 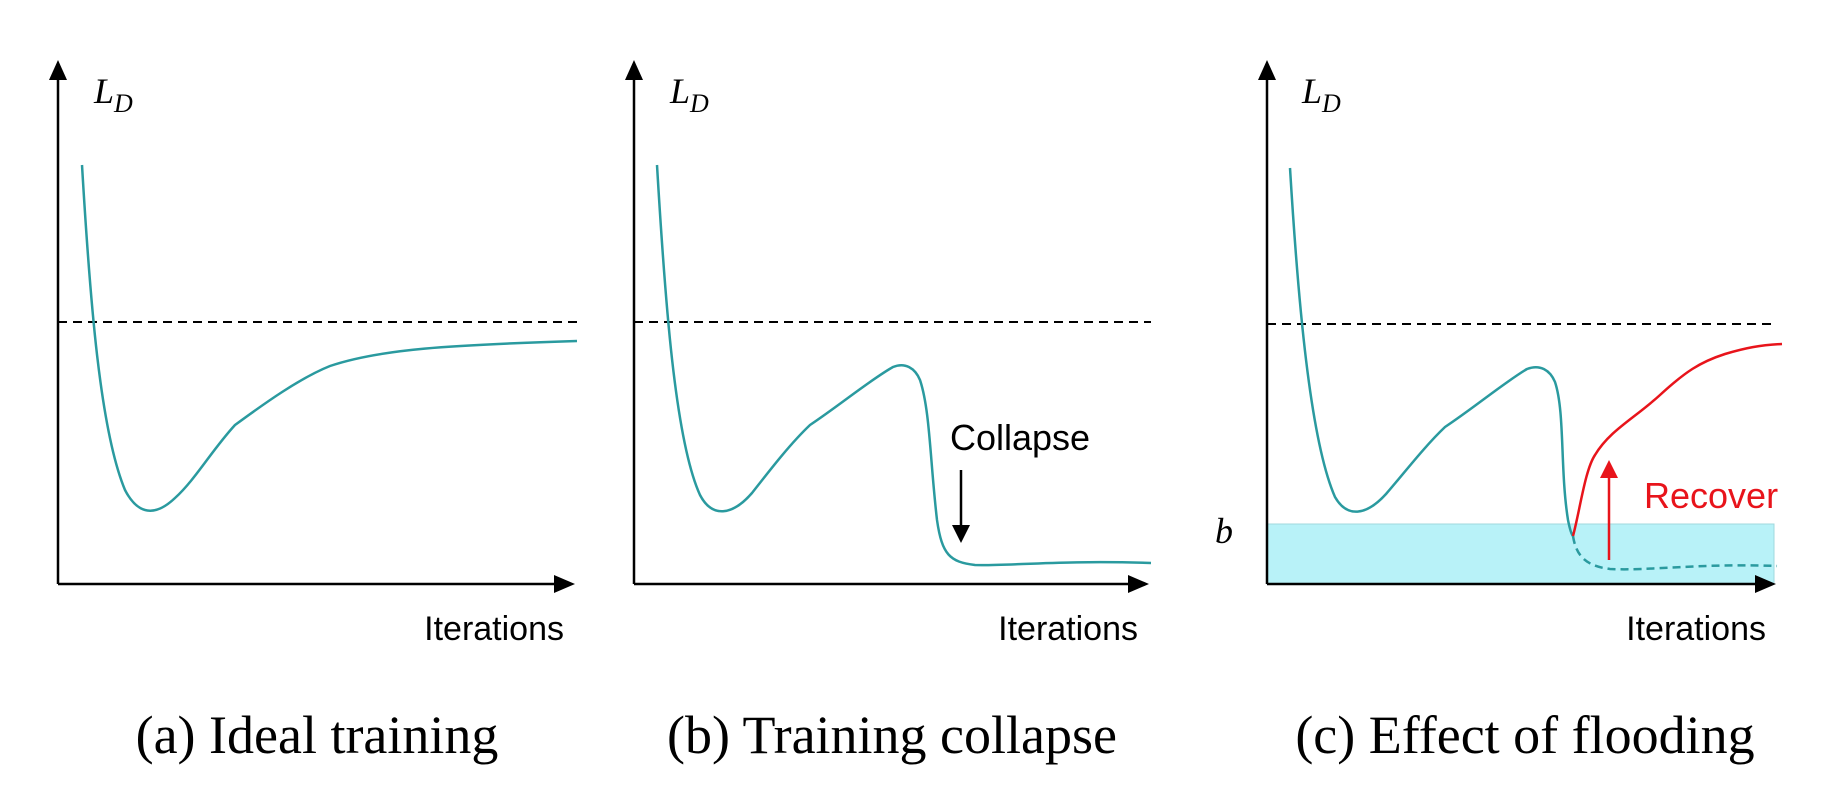 What do you see at coordinates (1020, 437) in the screenshot?
I see `panel-b-collapse-label: Collapse` at bounding box center [1020, 437].